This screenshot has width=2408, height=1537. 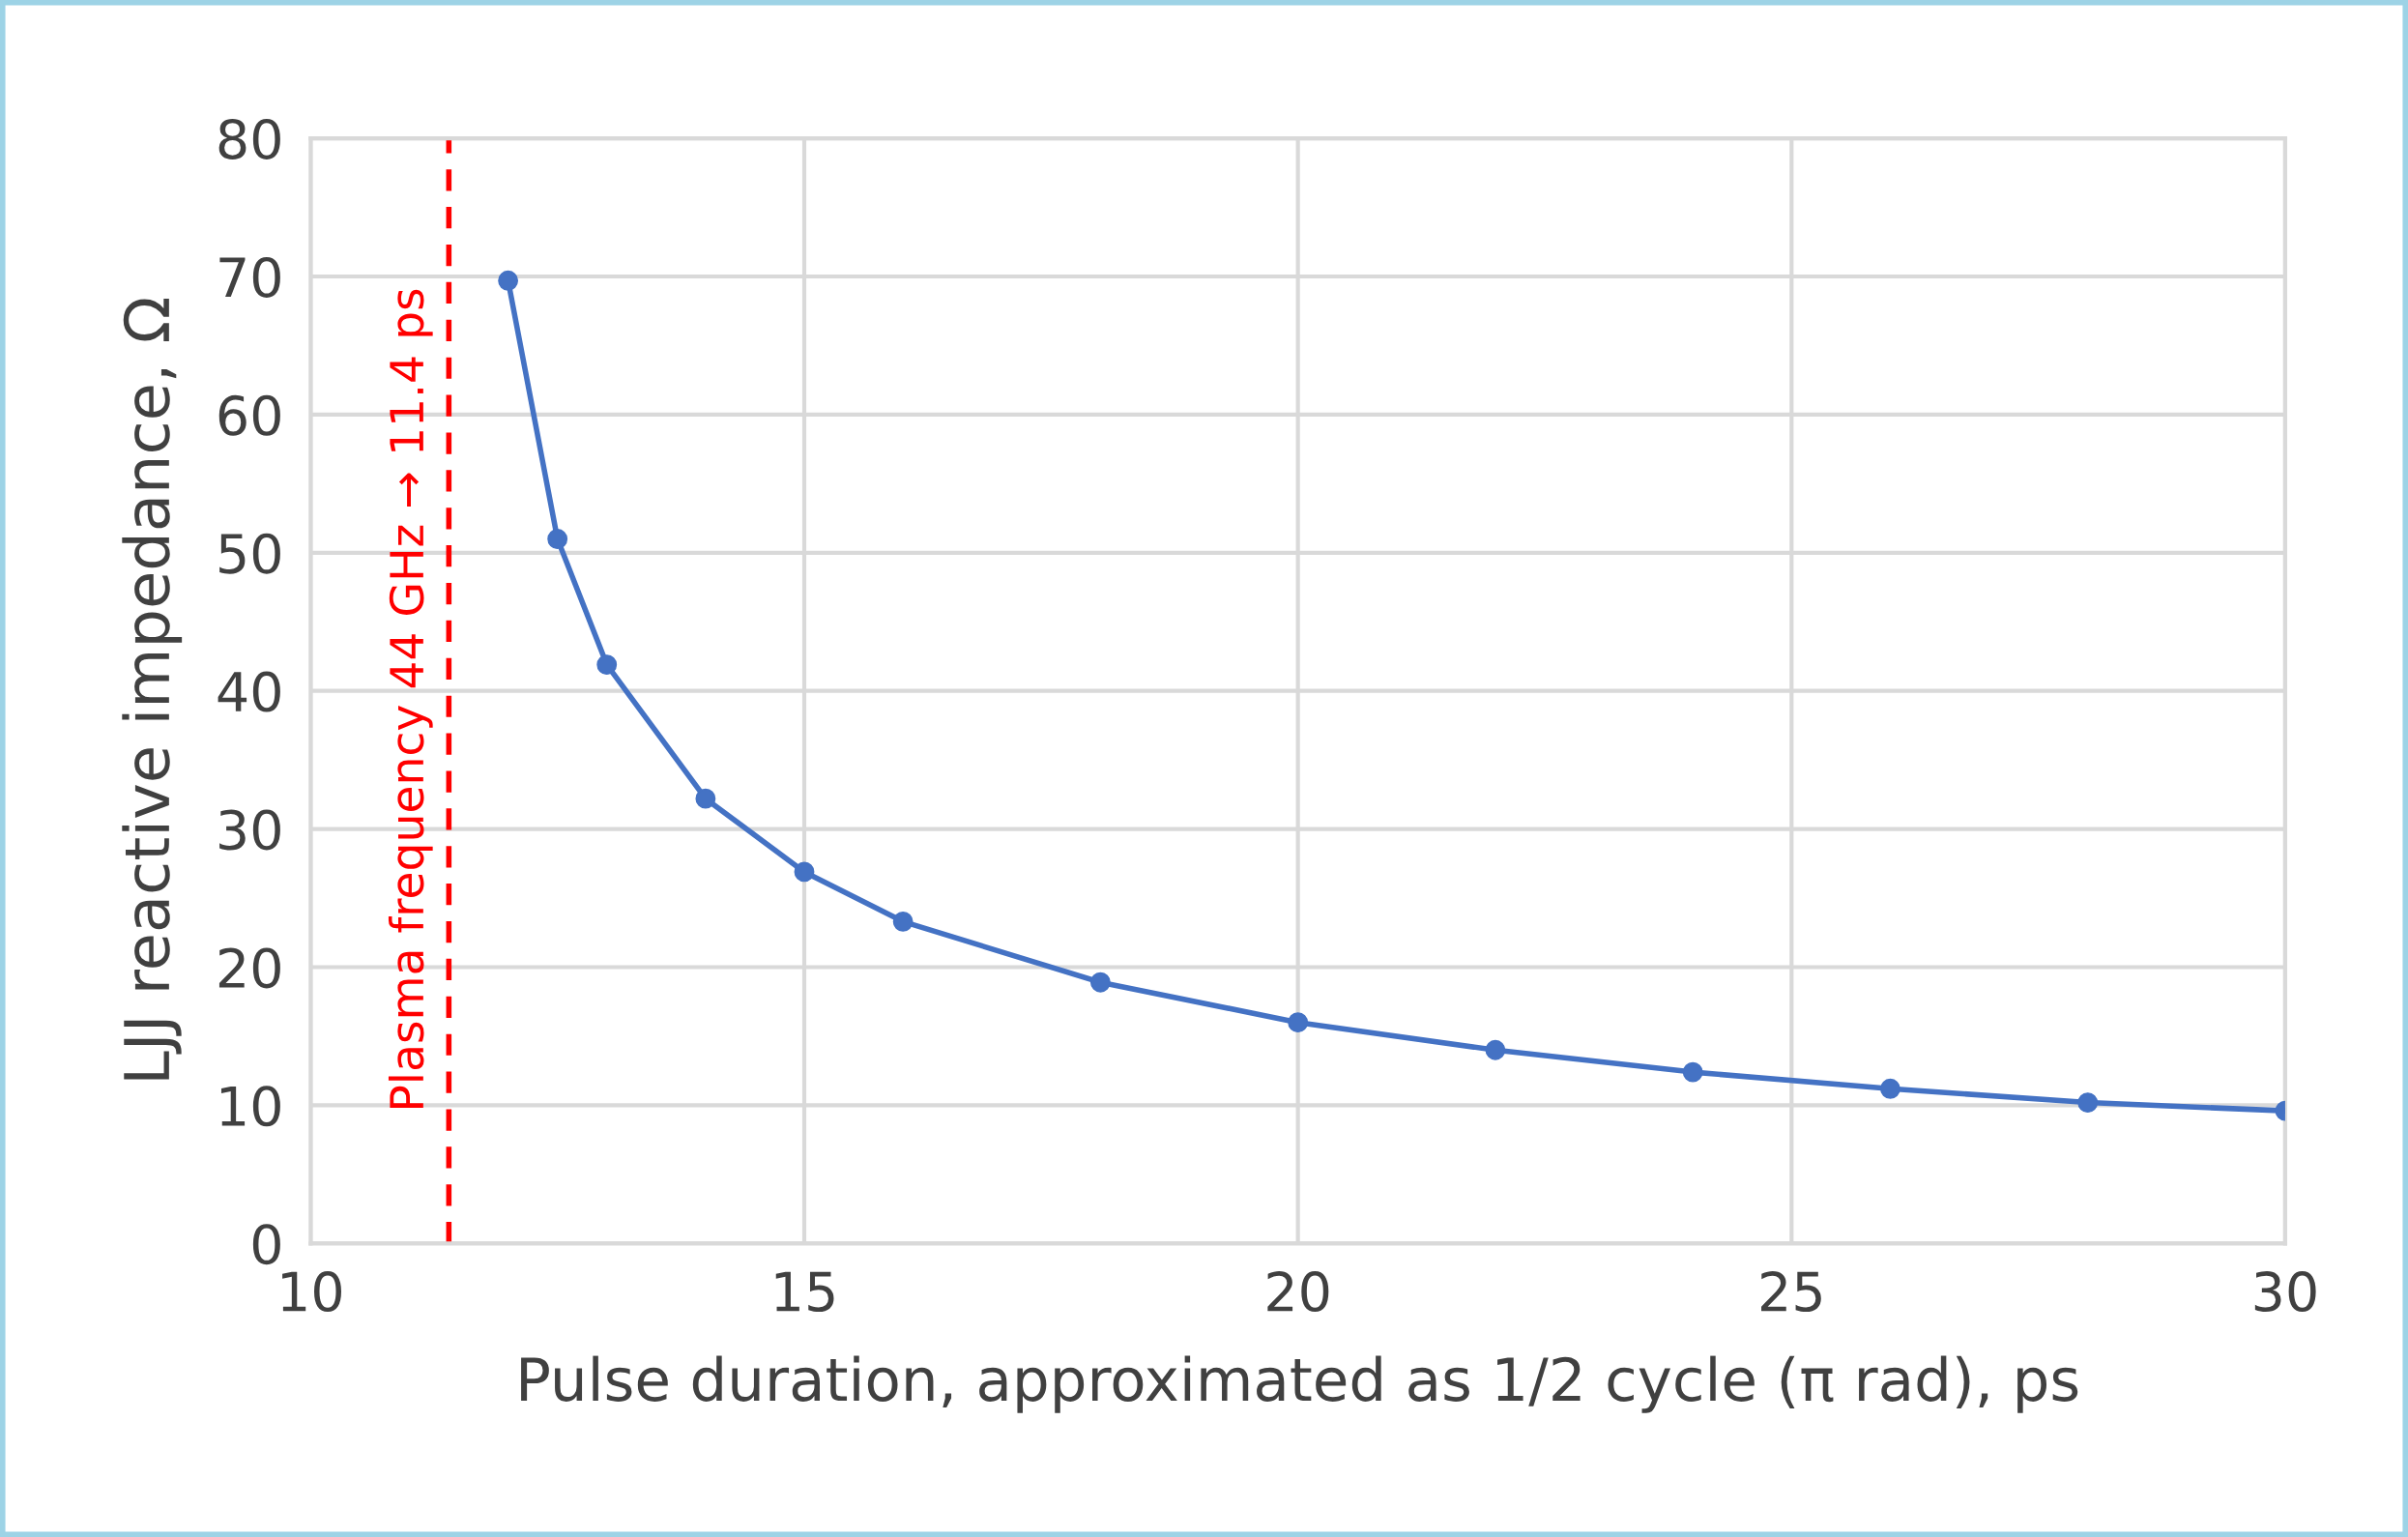 I want to click on y-tick-label: 80, so click(x=249, y=139).